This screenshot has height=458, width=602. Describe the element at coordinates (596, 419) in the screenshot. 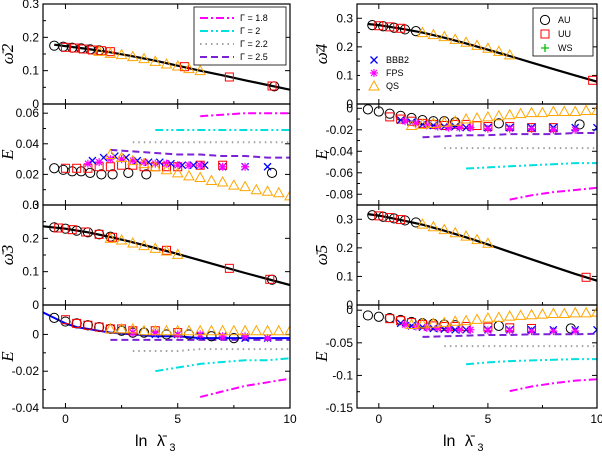

I see `x-tick-label: 10` at that location.